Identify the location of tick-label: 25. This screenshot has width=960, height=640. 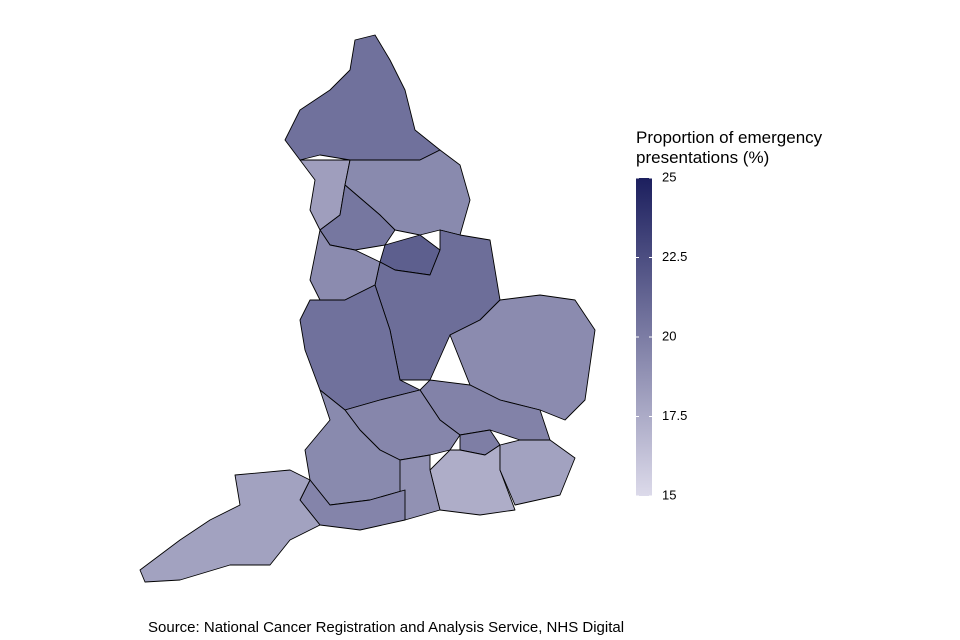
(669, 176).